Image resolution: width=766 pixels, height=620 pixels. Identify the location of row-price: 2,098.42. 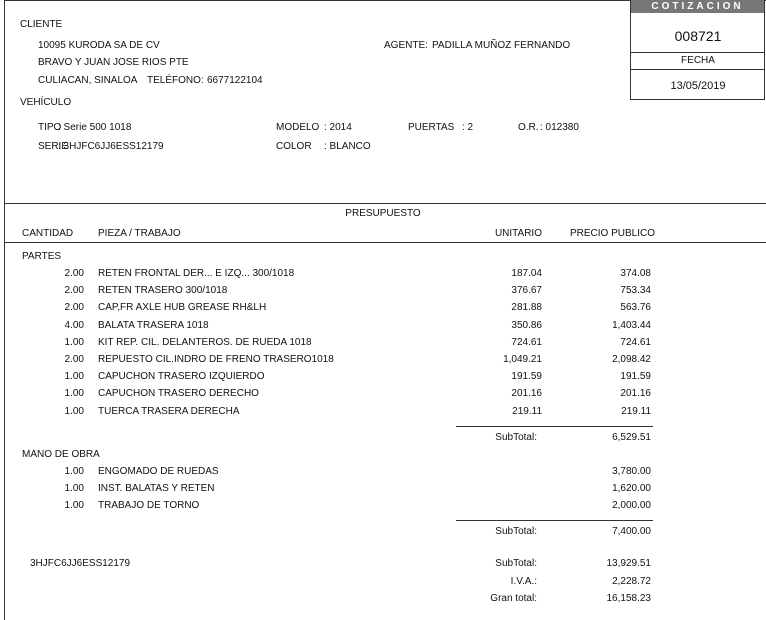
(631, 359).